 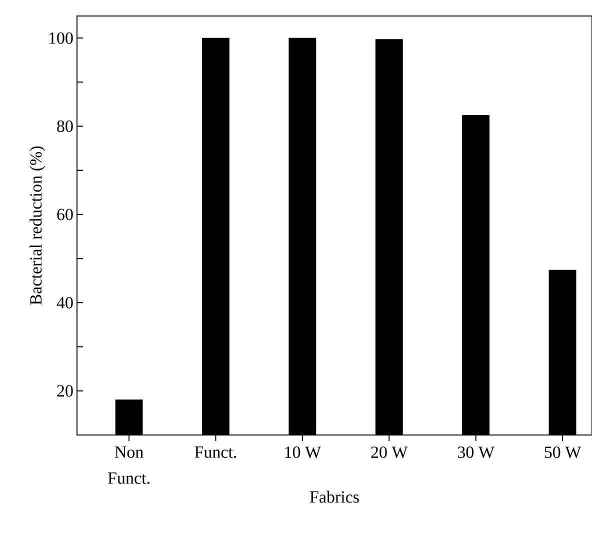 What do you see at coordinates (65, 214) in the screenshot?
I see `y-tick-label: 60` at bounding box center [65, 214].